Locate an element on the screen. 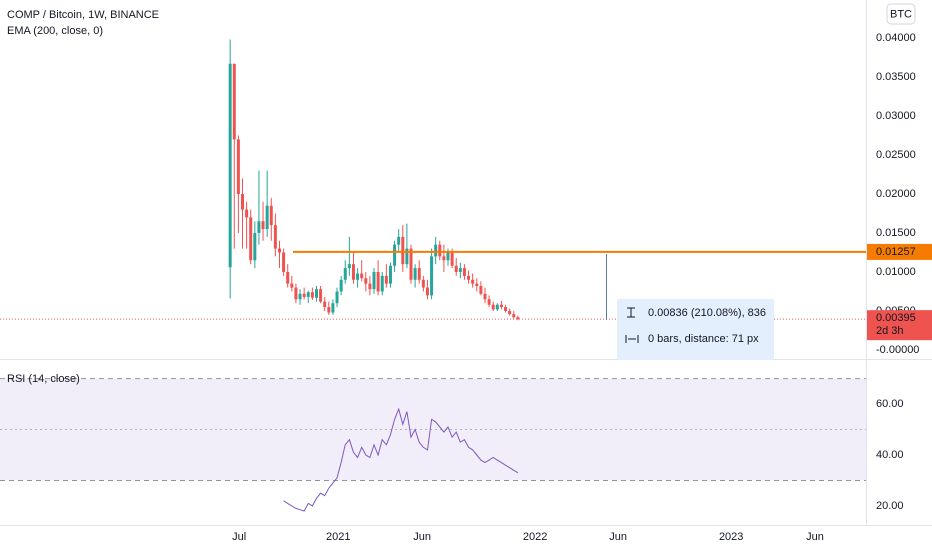 The image size is (932, 550). currency-button-label: BTC is located at coordinates (901, 14).